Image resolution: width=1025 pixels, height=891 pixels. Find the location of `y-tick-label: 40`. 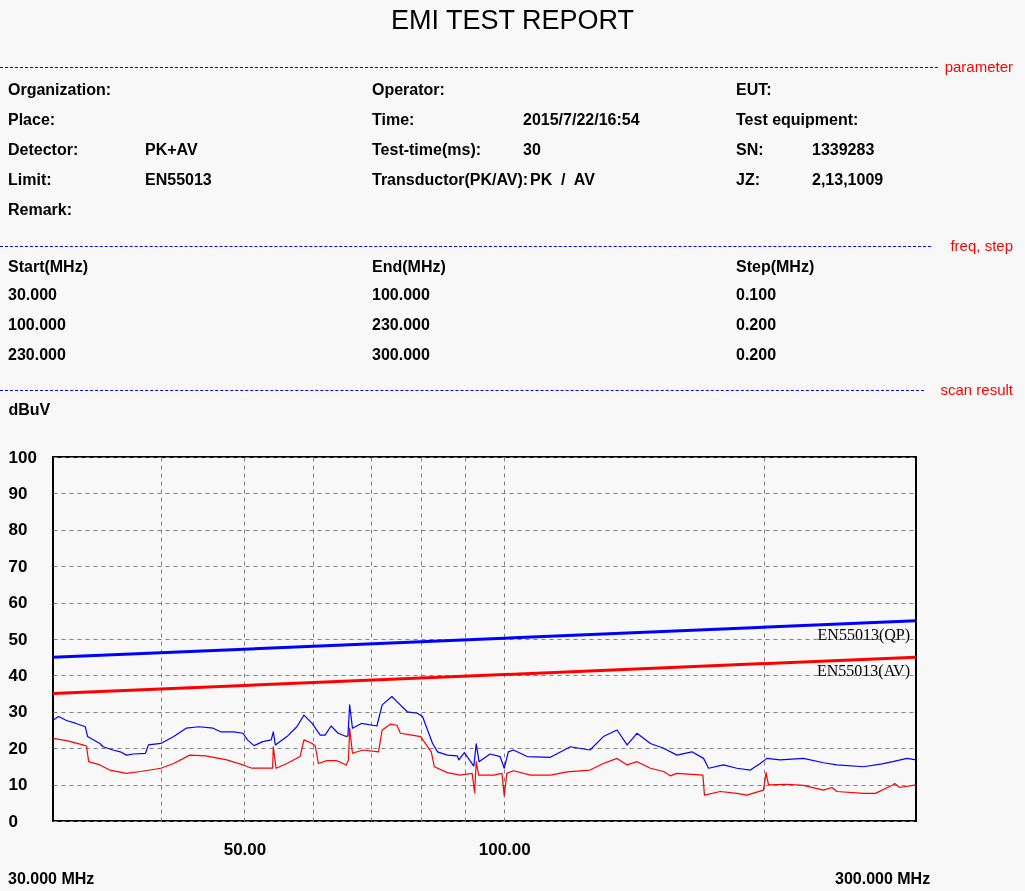

y-tick-label: 40 is located at coordinates (18, 675).